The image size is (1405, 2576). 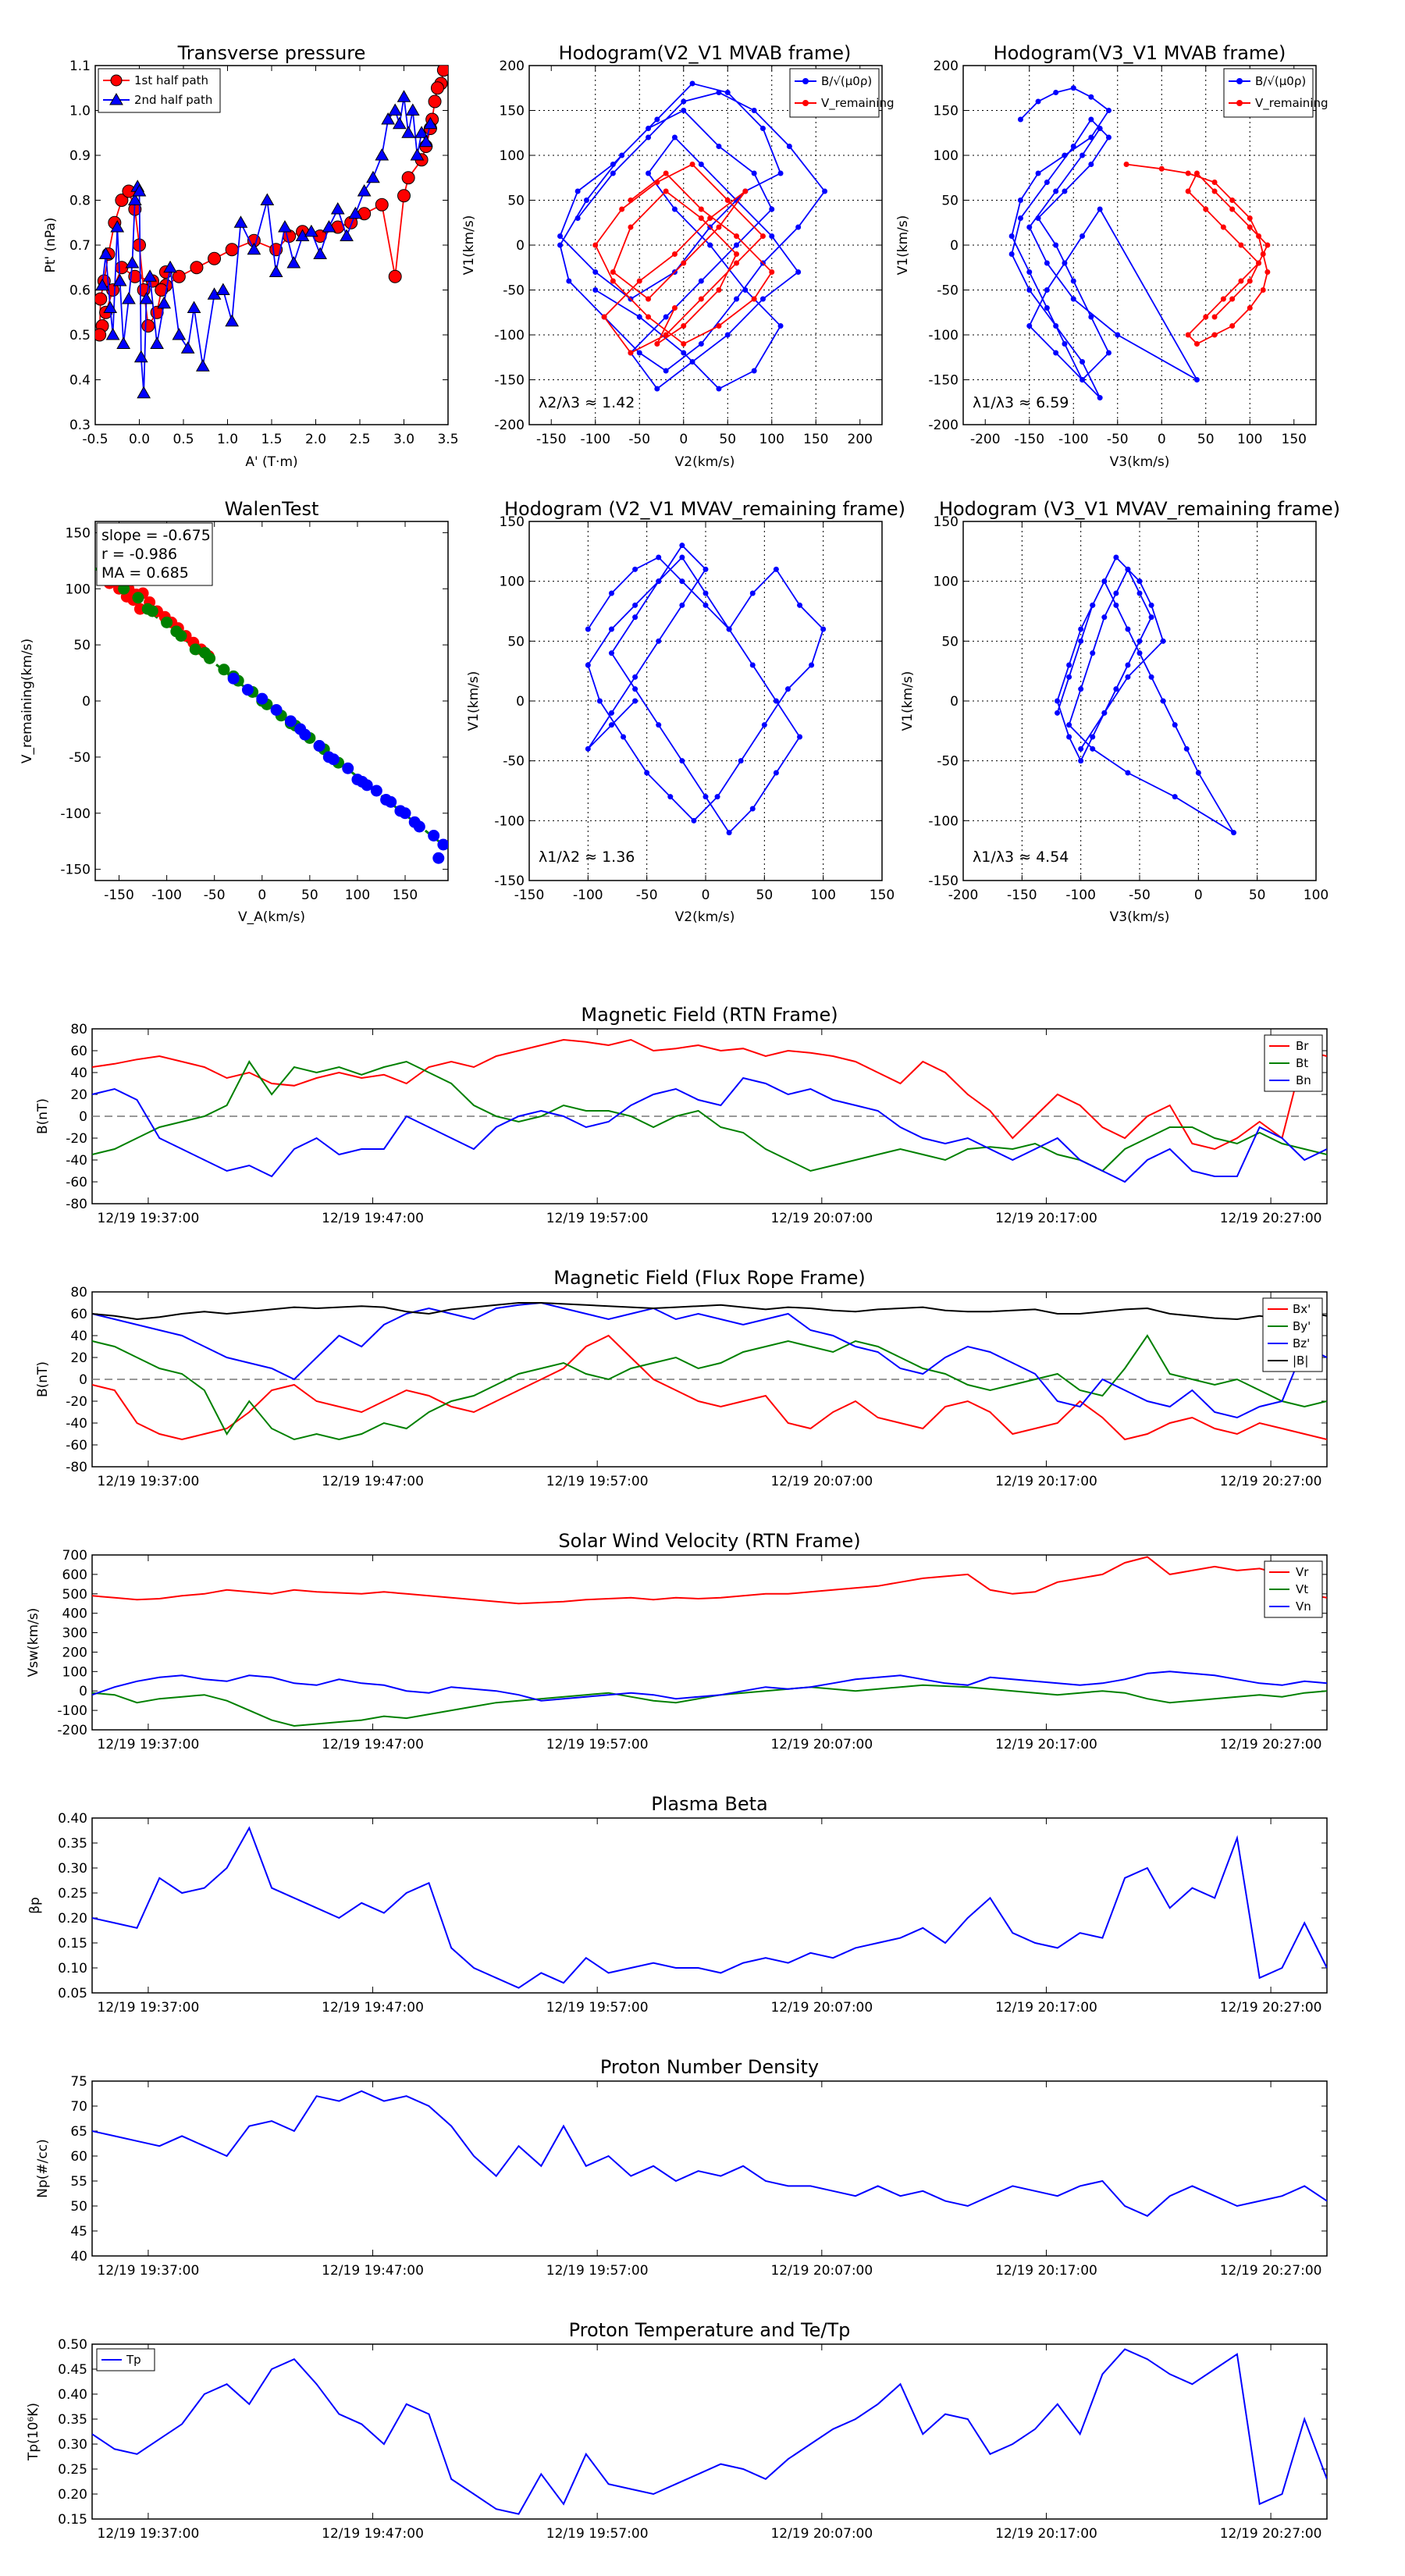 I want to click on h3-xtick-label: 50, so click(x=765, y=895).